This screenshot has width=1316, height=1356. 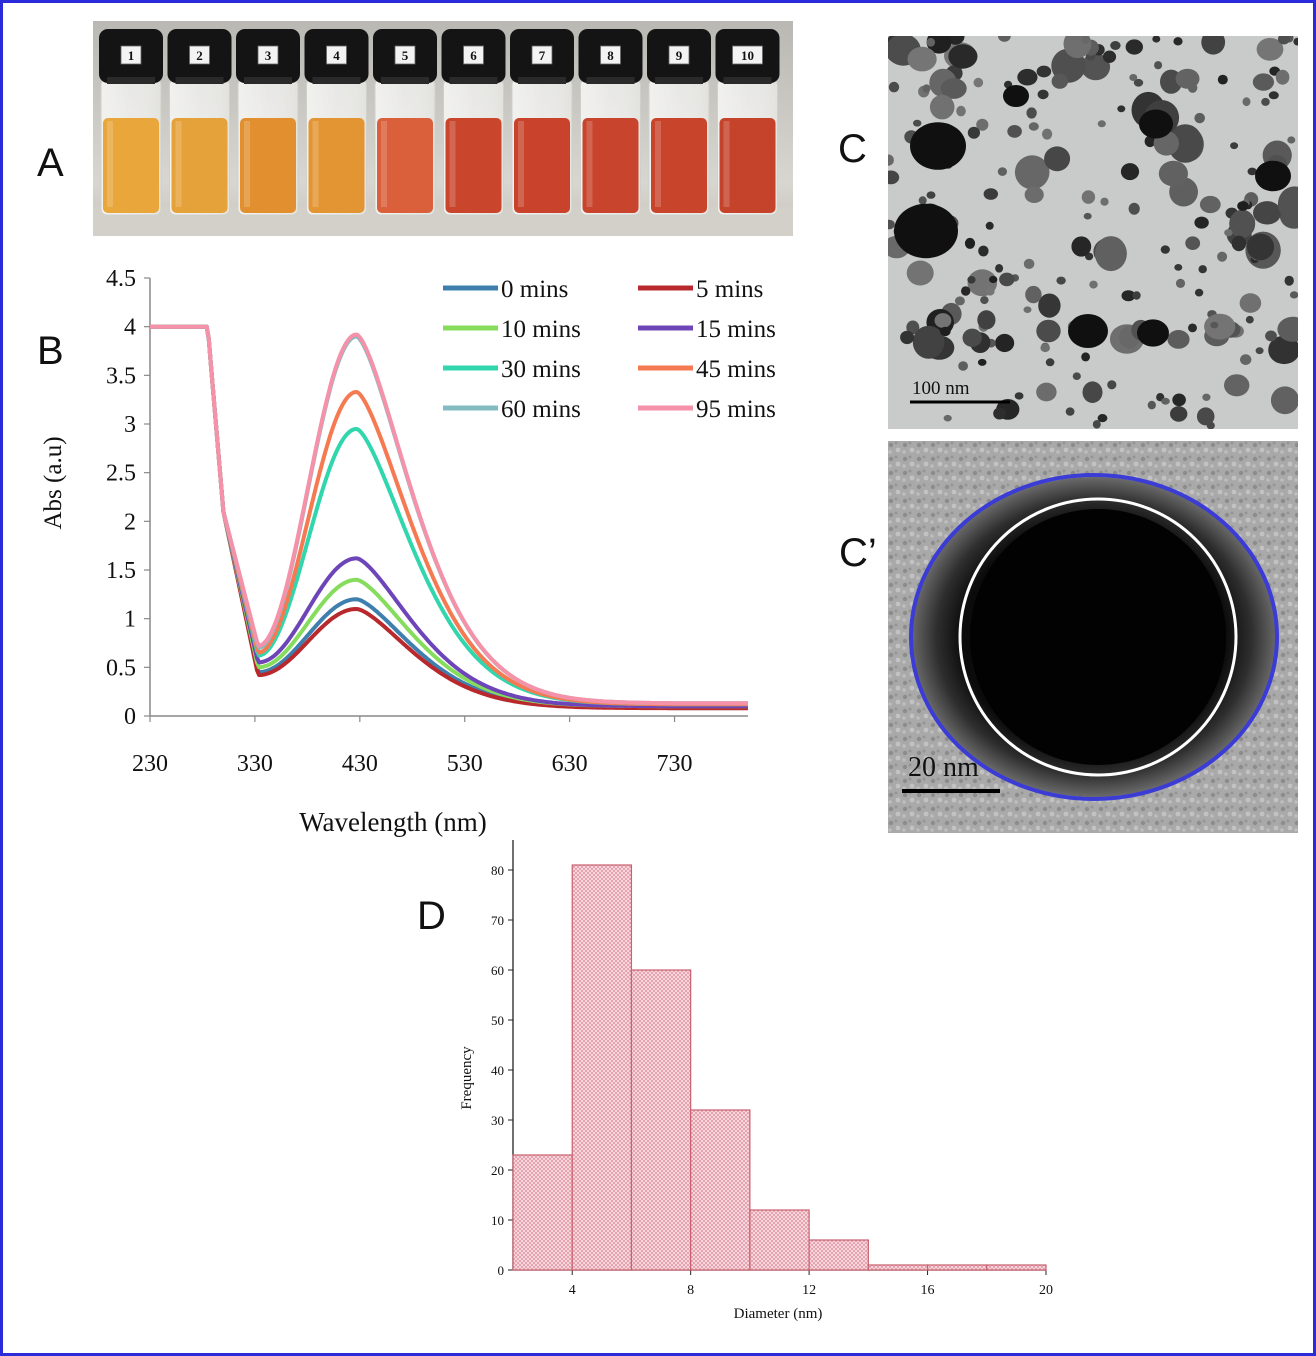 I want to click on panel-label-a: A, so click(x=50, y=163).